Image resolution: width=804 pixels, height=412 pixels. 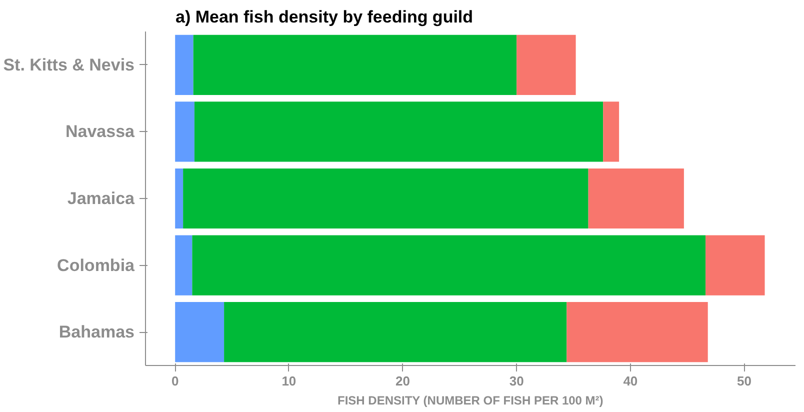 I want to click on y-tick-label: Bahamas, so click(x=96, y=332).